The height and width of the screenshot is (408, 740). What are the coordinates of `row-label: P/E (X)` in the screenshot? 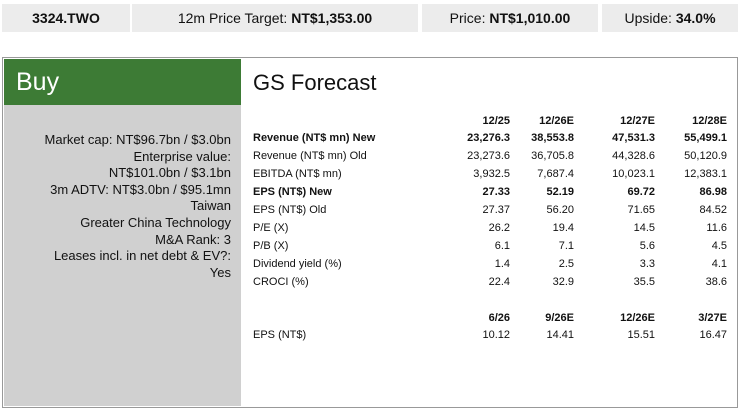 It's located at (271, 228).